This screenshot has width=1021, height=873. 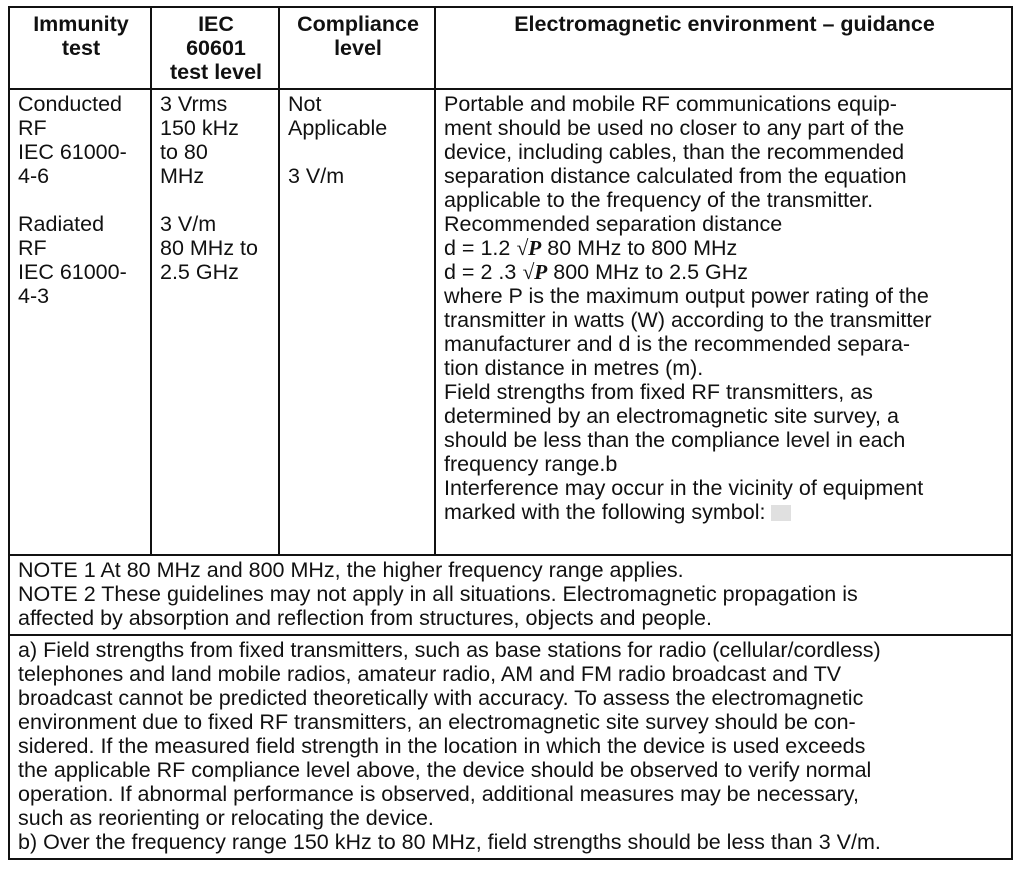 I want to click on header-line: level, so click(x=358, y=48).